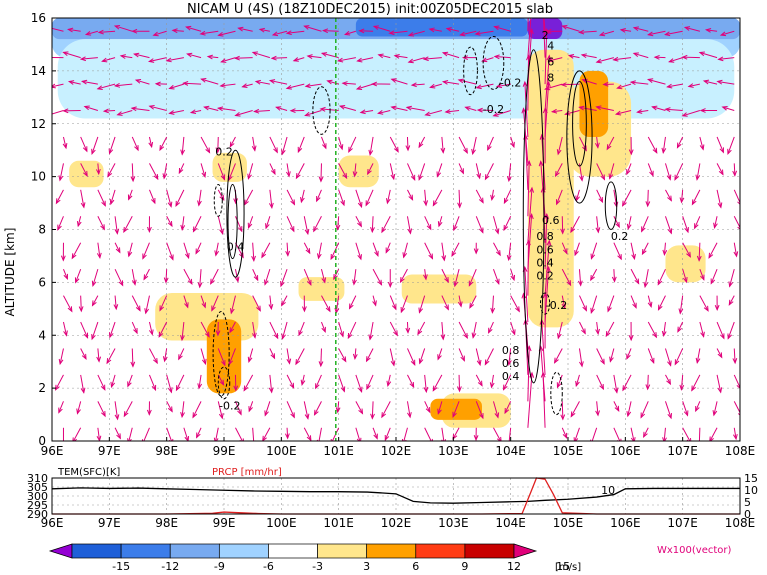  Describe the element at coordinates (740, 451) in the screenshot. I see `x-tick-label: 108E` at that location.